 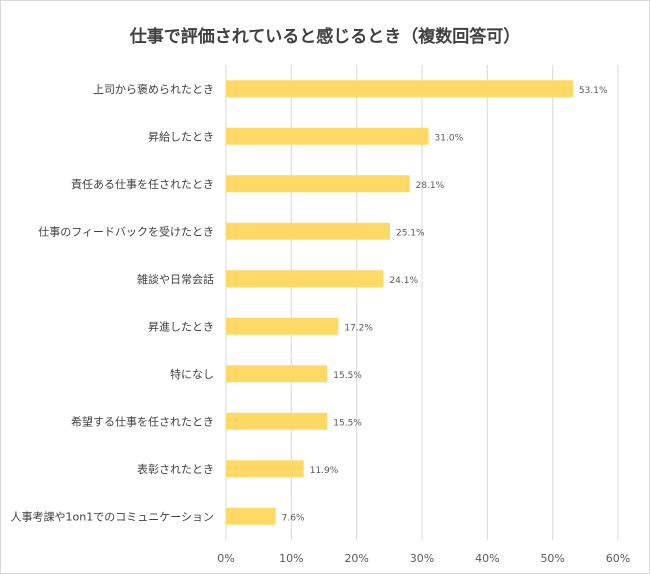 I want to click on category-label: 昇進したとき, so click(x=181, y=326).